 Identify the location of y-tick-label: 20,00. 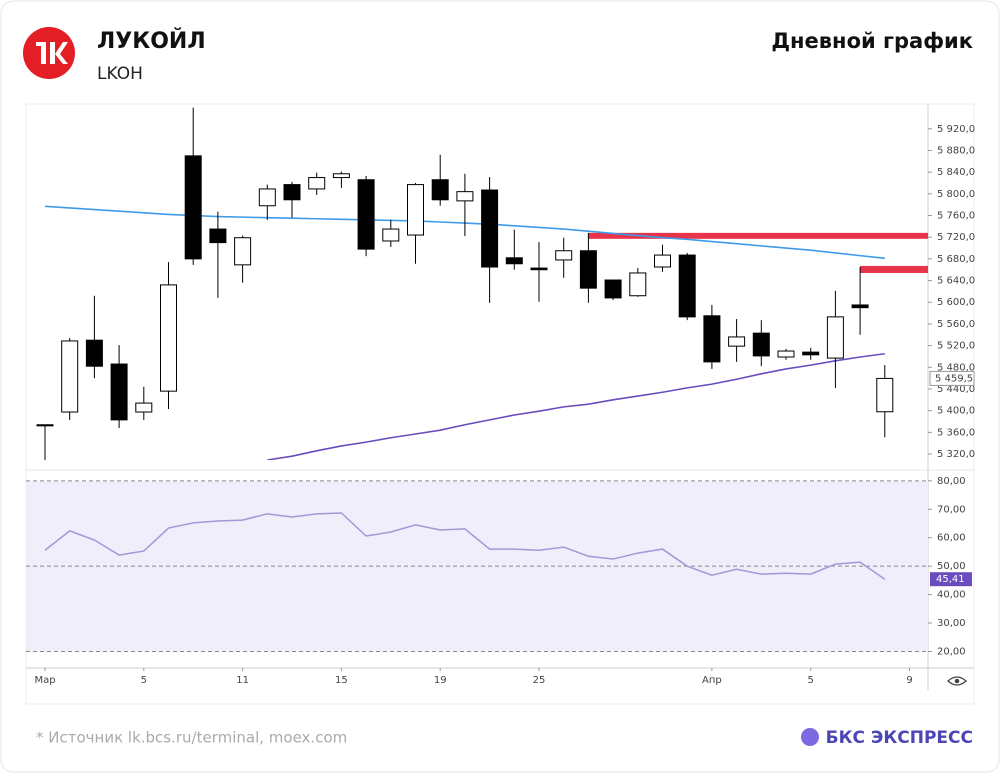
(951, 651).